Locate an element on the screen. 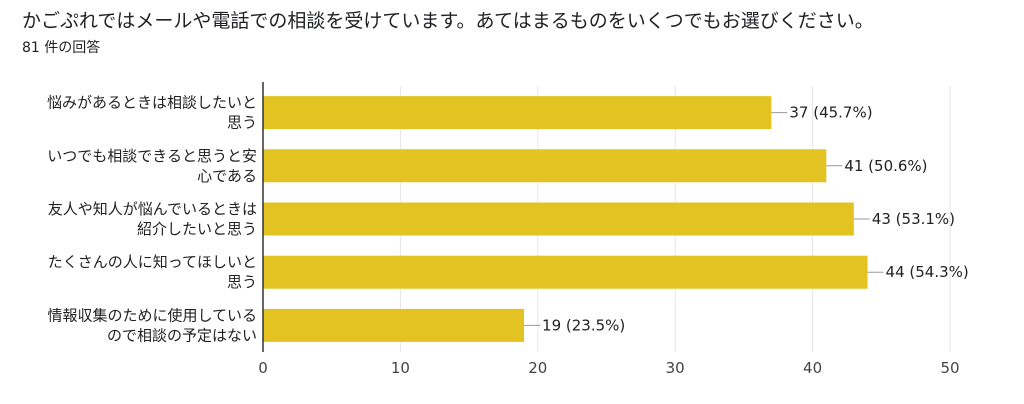 The height and width of the screenshot is (404, 1024). x-tick-label: 40 is located at coordinates (812, 368).